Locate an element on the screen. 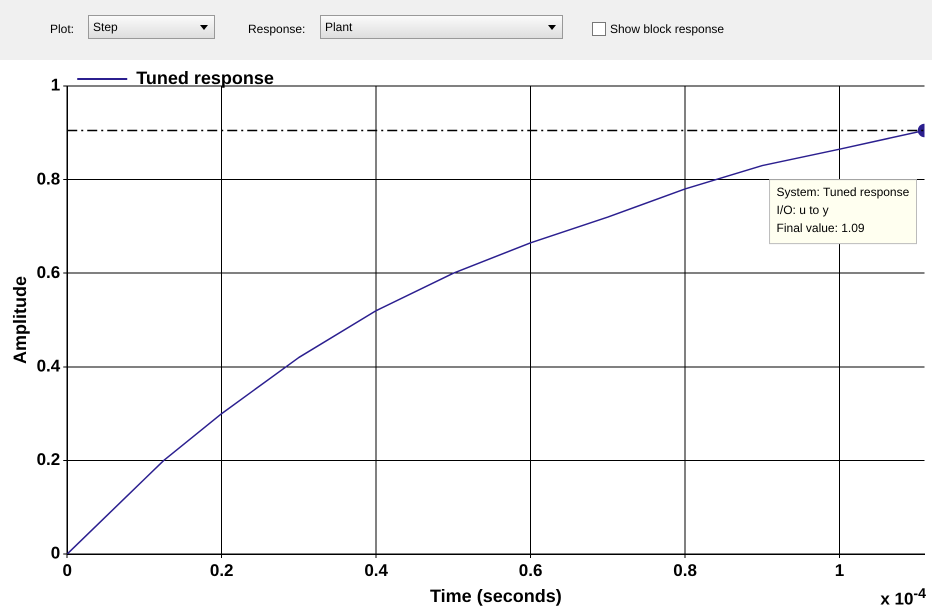 The height and width of the screenshot is (610, 932). x-axis-title: Time (seconds) is located at coordinates (496, 596).